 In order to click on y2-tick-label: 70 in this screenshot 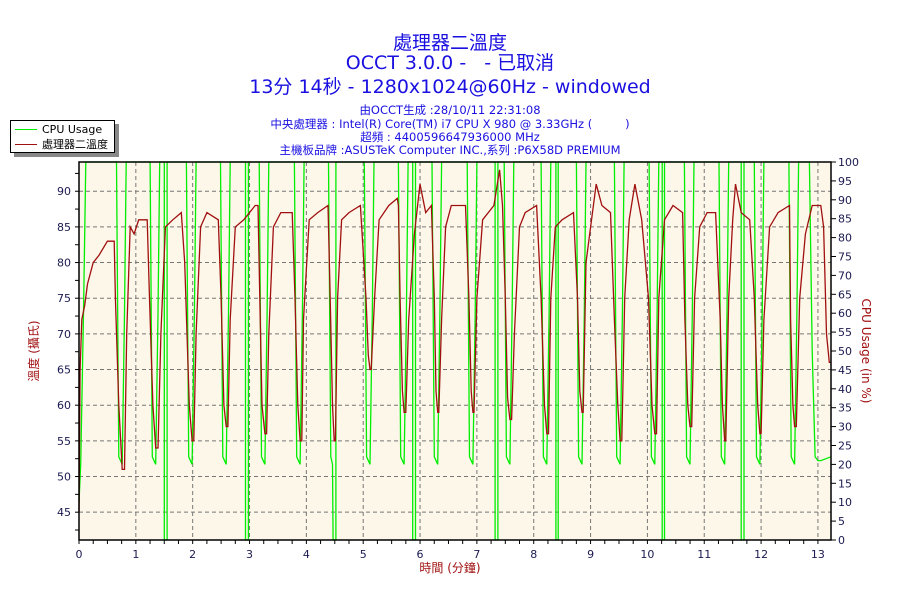, I will do `click(845, 275)`.